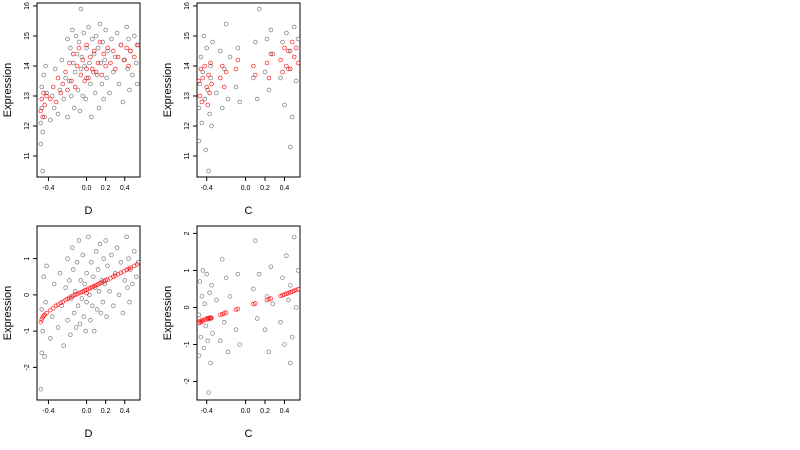 The width and height of the screenshot is (800, 450). What do you see at coordinates (27, 155) in the screenshot?
I see `y-tick-label: 11` at bounding box center [27, 155].